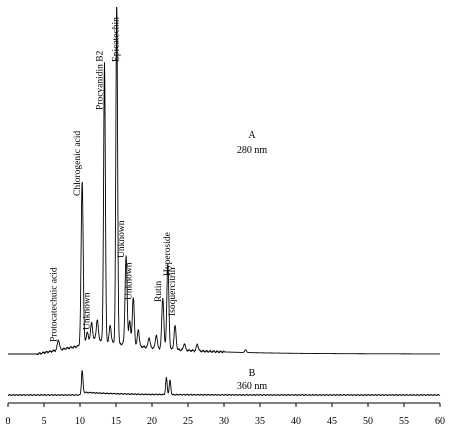 The height and width of the screenshot is (436, 455). I want to click on x-tick-label: 40, so click(296, 421).